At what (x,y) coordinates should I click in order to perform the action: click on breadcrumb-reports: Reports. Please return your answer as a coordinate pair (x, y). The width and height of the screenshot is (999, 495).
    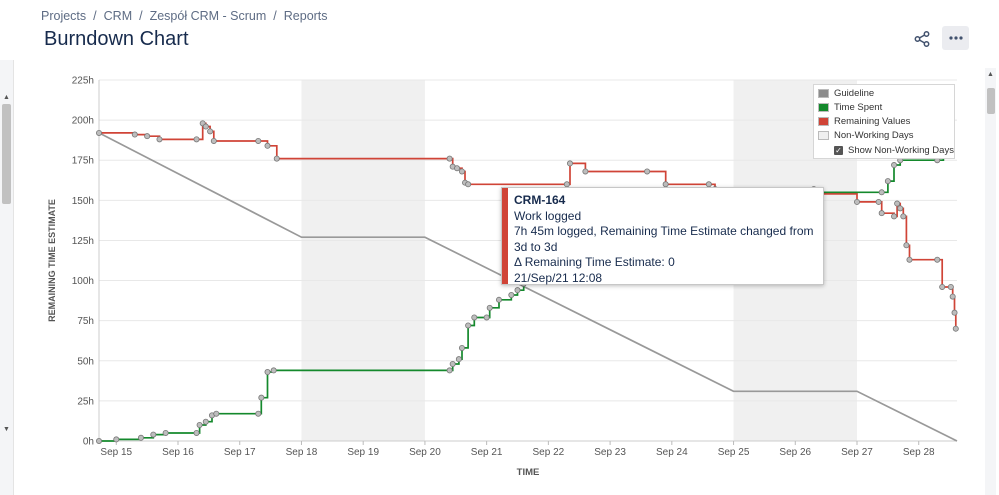
    Looking at the image, I should click on (305, 16).